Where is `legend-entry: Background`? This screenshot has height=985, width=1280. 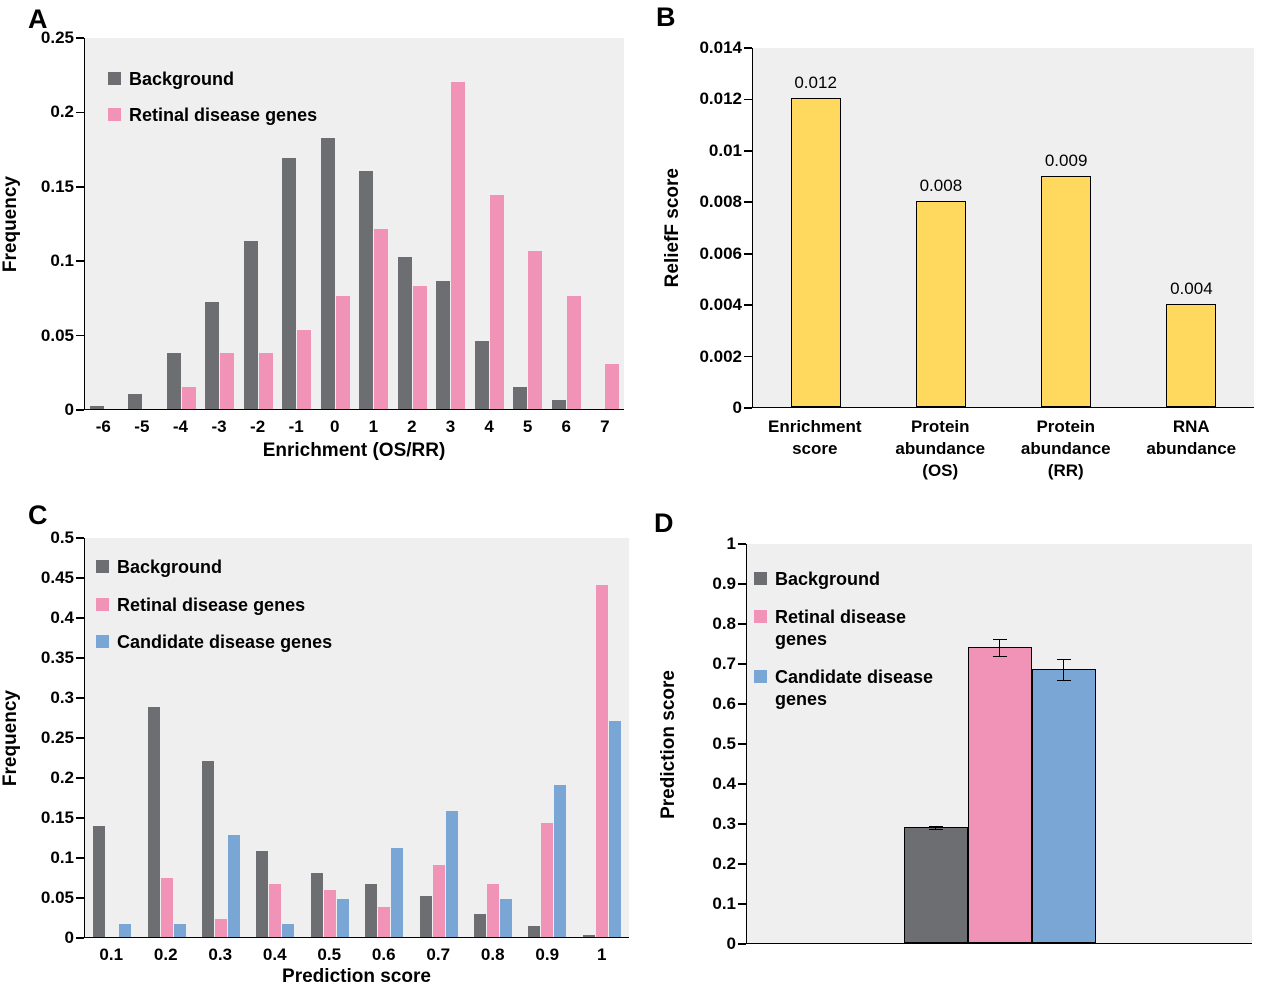
legend-entry: Background is located at coordinates (212, 79).